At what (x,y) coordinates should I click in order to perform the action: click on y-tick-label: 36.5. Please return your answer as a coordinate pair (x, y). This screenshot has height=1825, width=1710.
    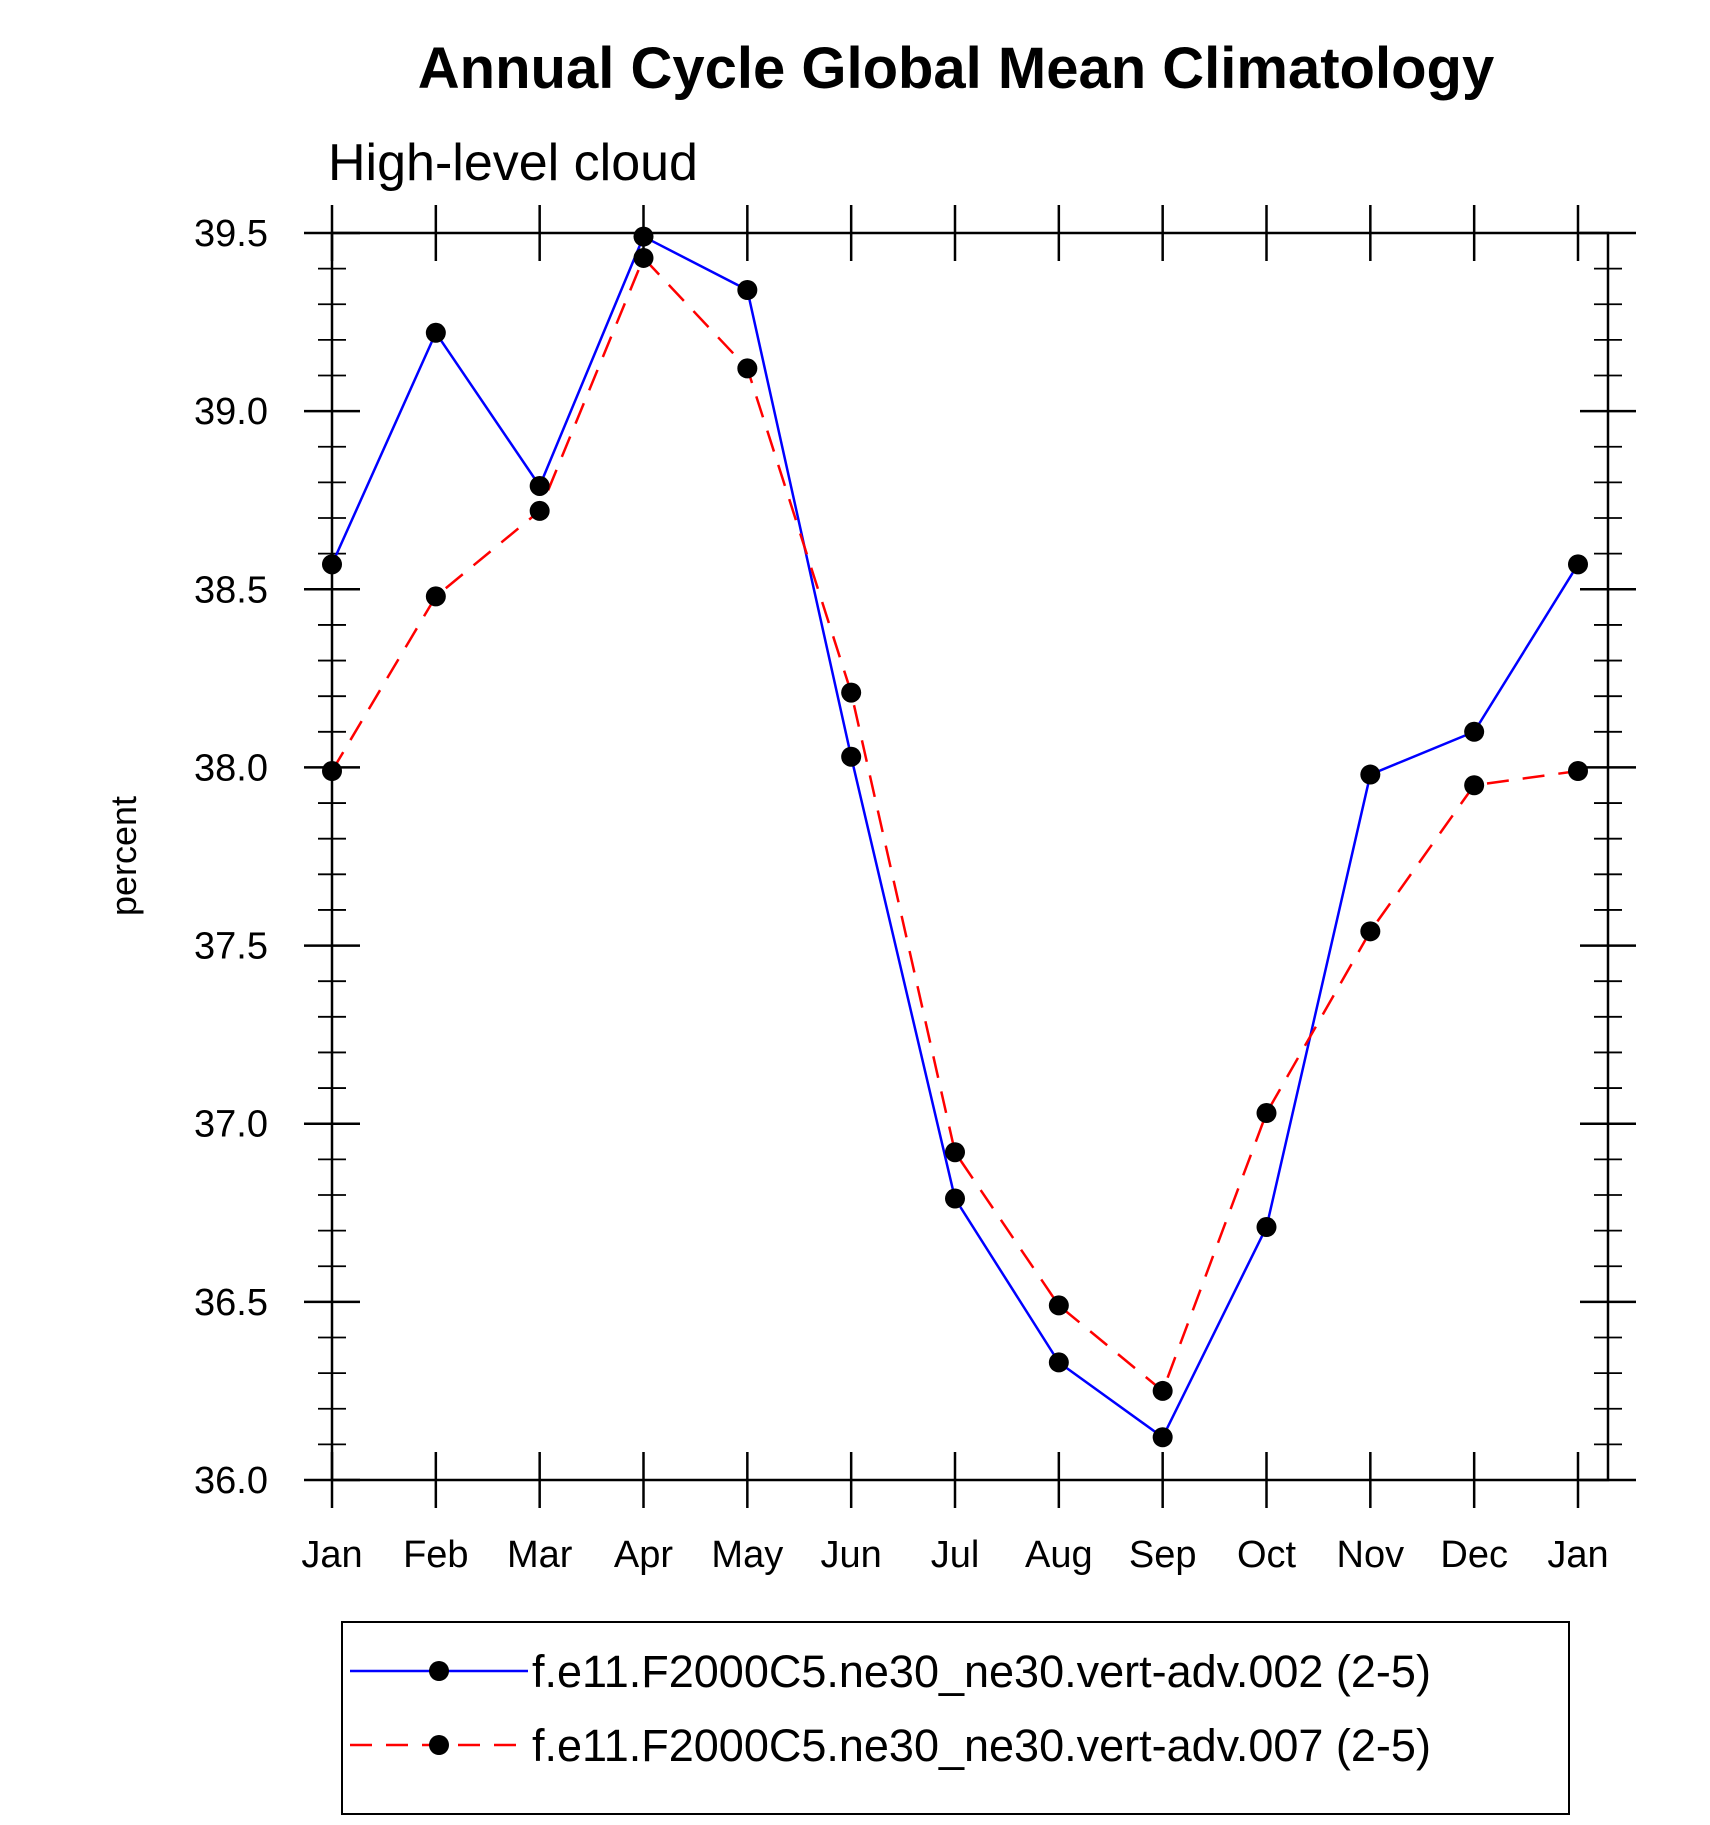
    Looking at the image, I should click on (231, 1303).